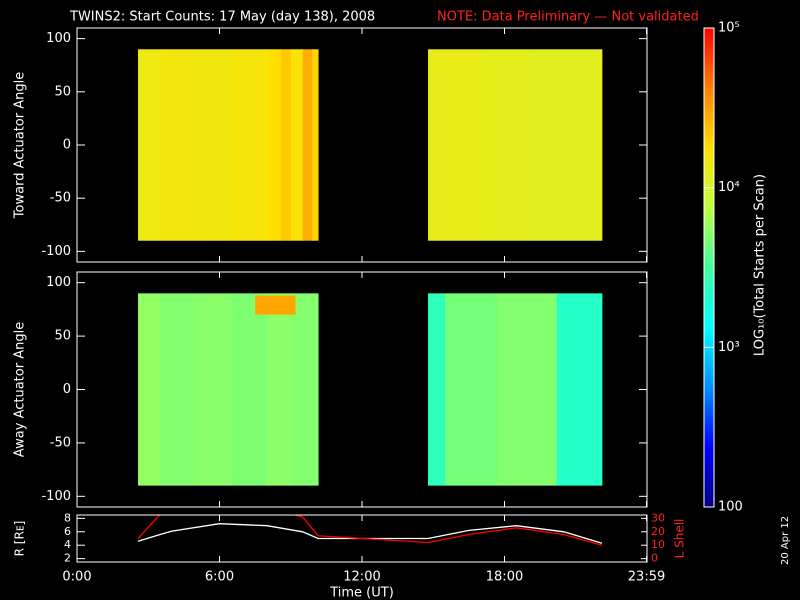 The height and width of the screenshot is (600, 800). I want to click on y2-tick-label: 0, so click(654, 558).